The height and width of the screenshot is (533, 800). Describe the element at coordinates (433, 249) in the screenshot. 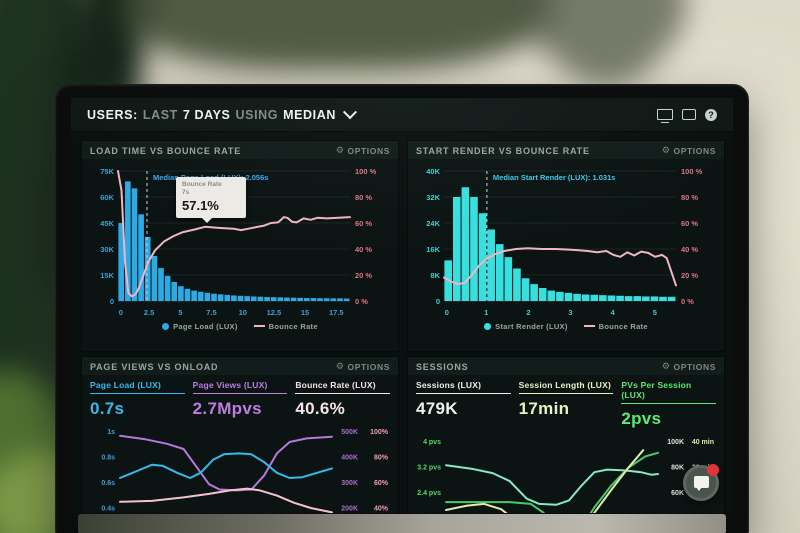

I see `y-axis-label-left: 16K` at that location.